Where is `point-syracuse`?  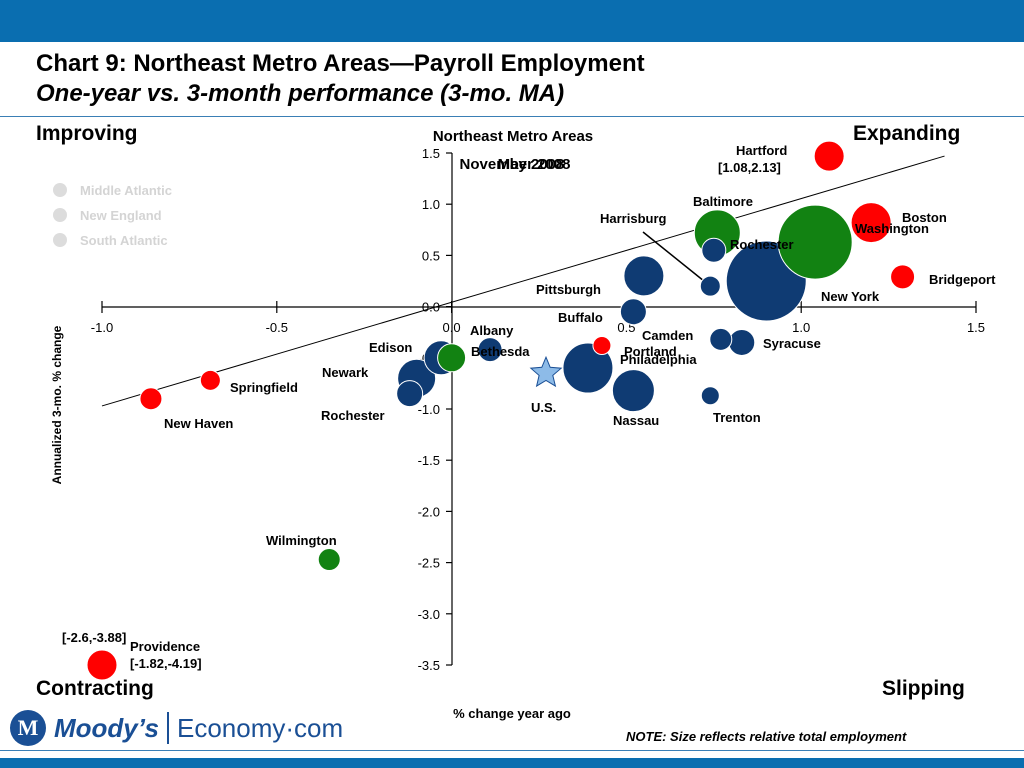 point-syracuse is located at coordinates (742, 342).